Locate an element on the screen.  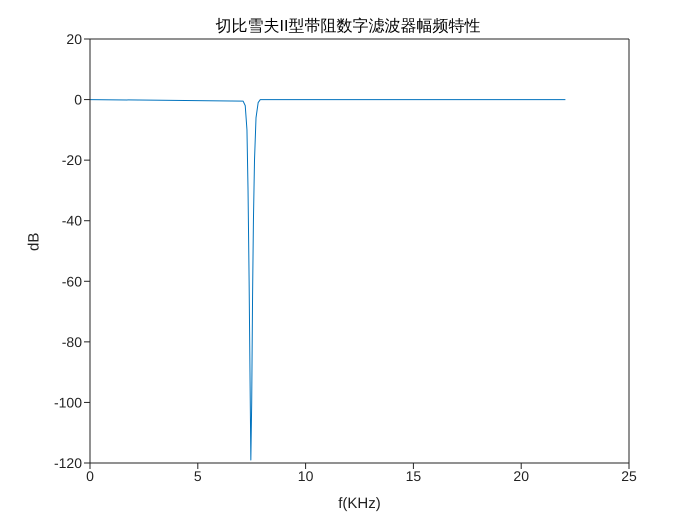
x-tick-label: 0 is located at coordinates (90, 476).